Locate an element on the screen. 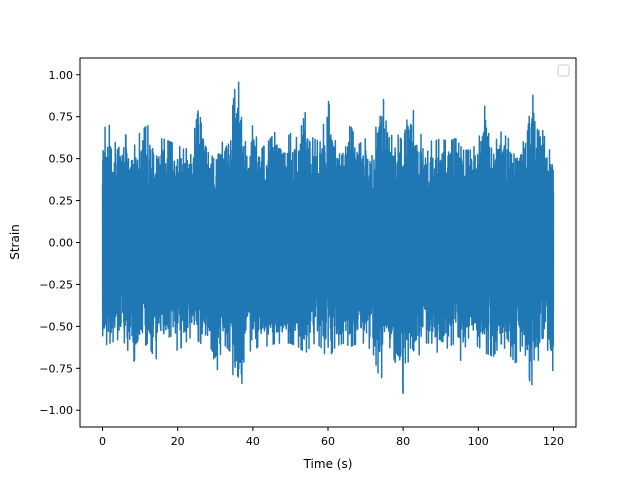  y-axis-ticks: −1.00 −0.75 −0.50 −0.25 0.00 0.25 0.50 0.75 1.00 is located at coordinates (59, 243).